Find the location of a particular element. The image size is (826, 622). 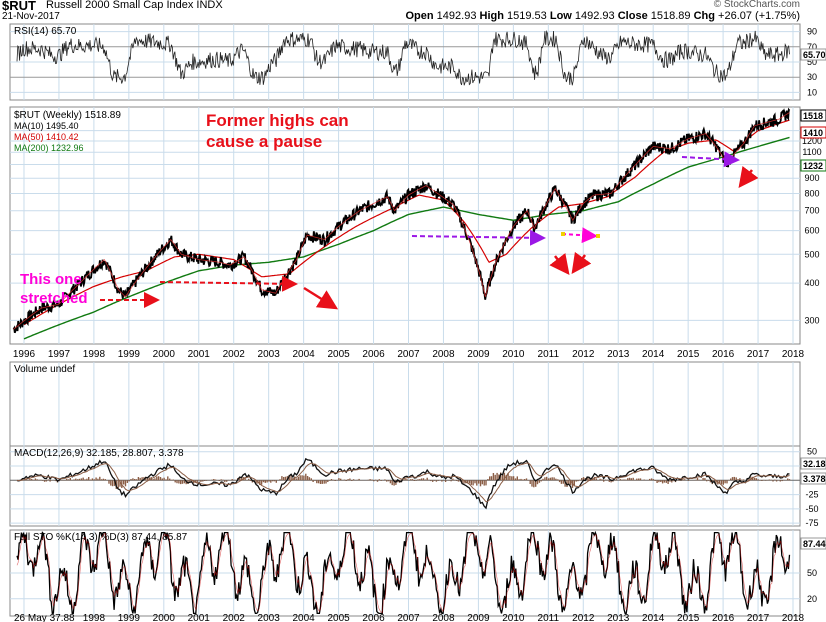

annotation-former-highs-line2: cause a pause is located at coordinates (264, 141).